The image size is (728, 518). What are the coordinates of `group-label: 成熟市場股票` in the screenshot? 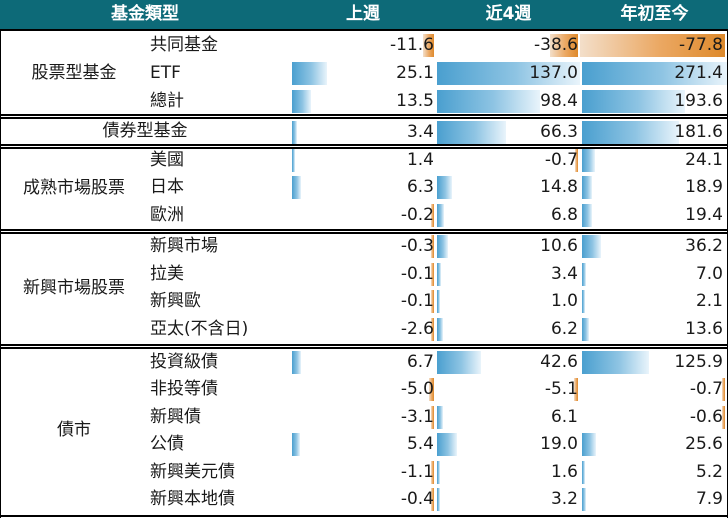 It's located at (74, 188).